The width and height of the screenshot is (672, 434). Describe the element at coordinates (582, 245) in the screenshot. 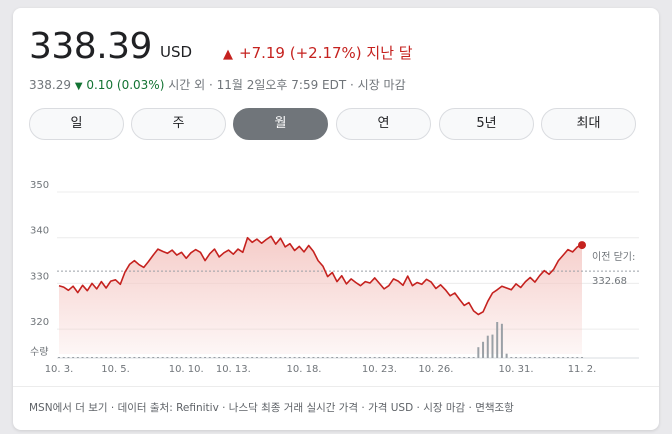

I see `last-price-dot` at that location.